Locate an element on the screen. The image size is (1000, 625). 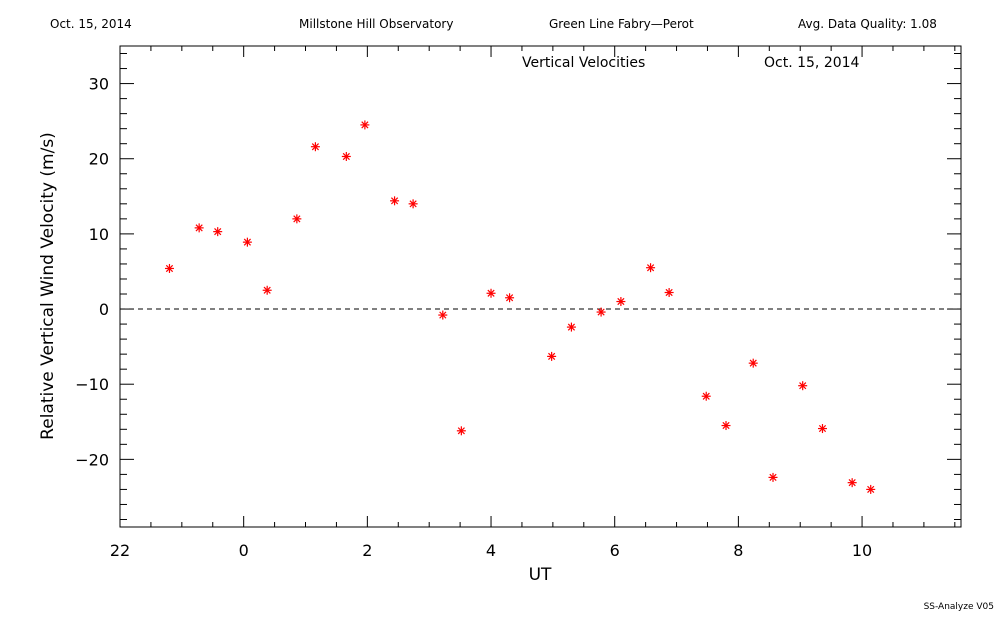
chart-title: Vertical Velocities is located at coordinates (583, 63).